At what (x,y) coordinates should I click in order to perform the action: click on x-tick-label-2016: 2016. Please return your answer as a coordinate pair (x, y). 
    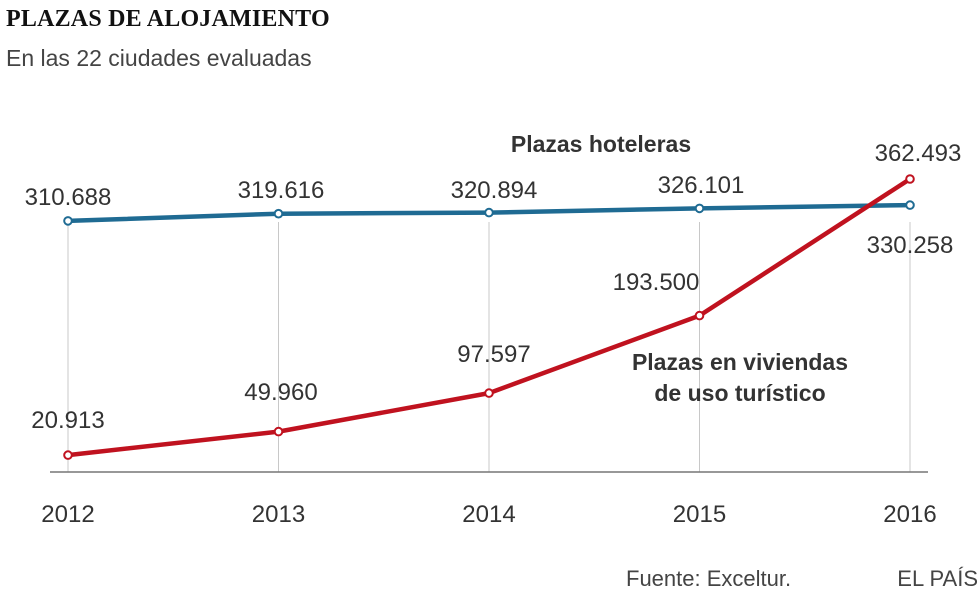
    Looking at the image, I should click on (909, 514).